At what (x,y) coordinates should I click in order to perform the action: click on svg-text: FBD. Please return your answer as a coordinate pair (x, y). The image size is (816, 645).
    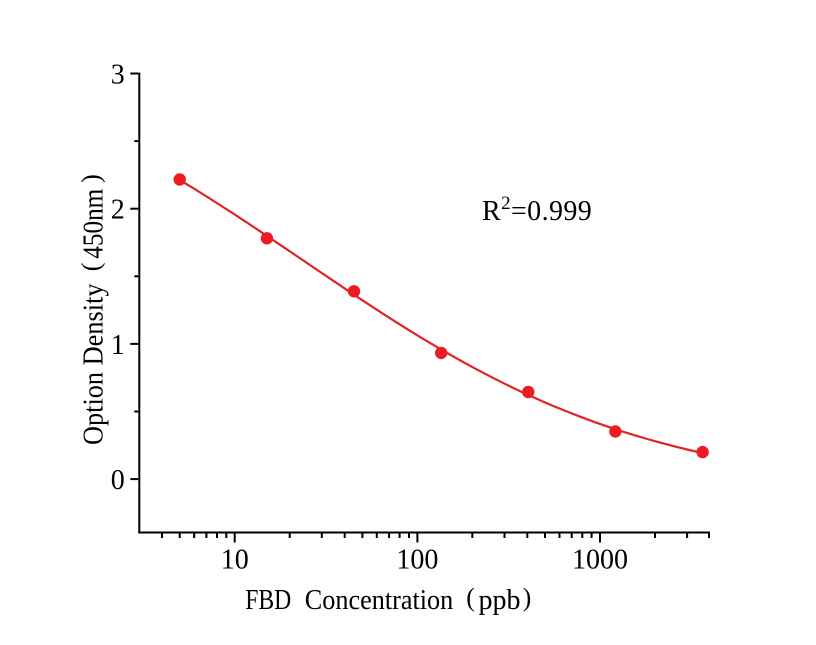
    Looking at the image, I should click on (268, 599).